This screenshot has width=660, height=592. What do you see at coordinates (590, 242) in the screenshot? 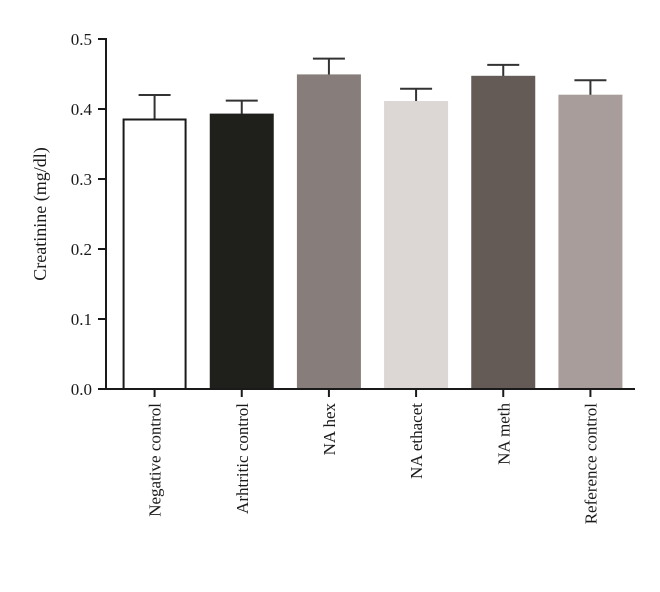
I see `bar-reference-control` at bounding box center [590, 242].